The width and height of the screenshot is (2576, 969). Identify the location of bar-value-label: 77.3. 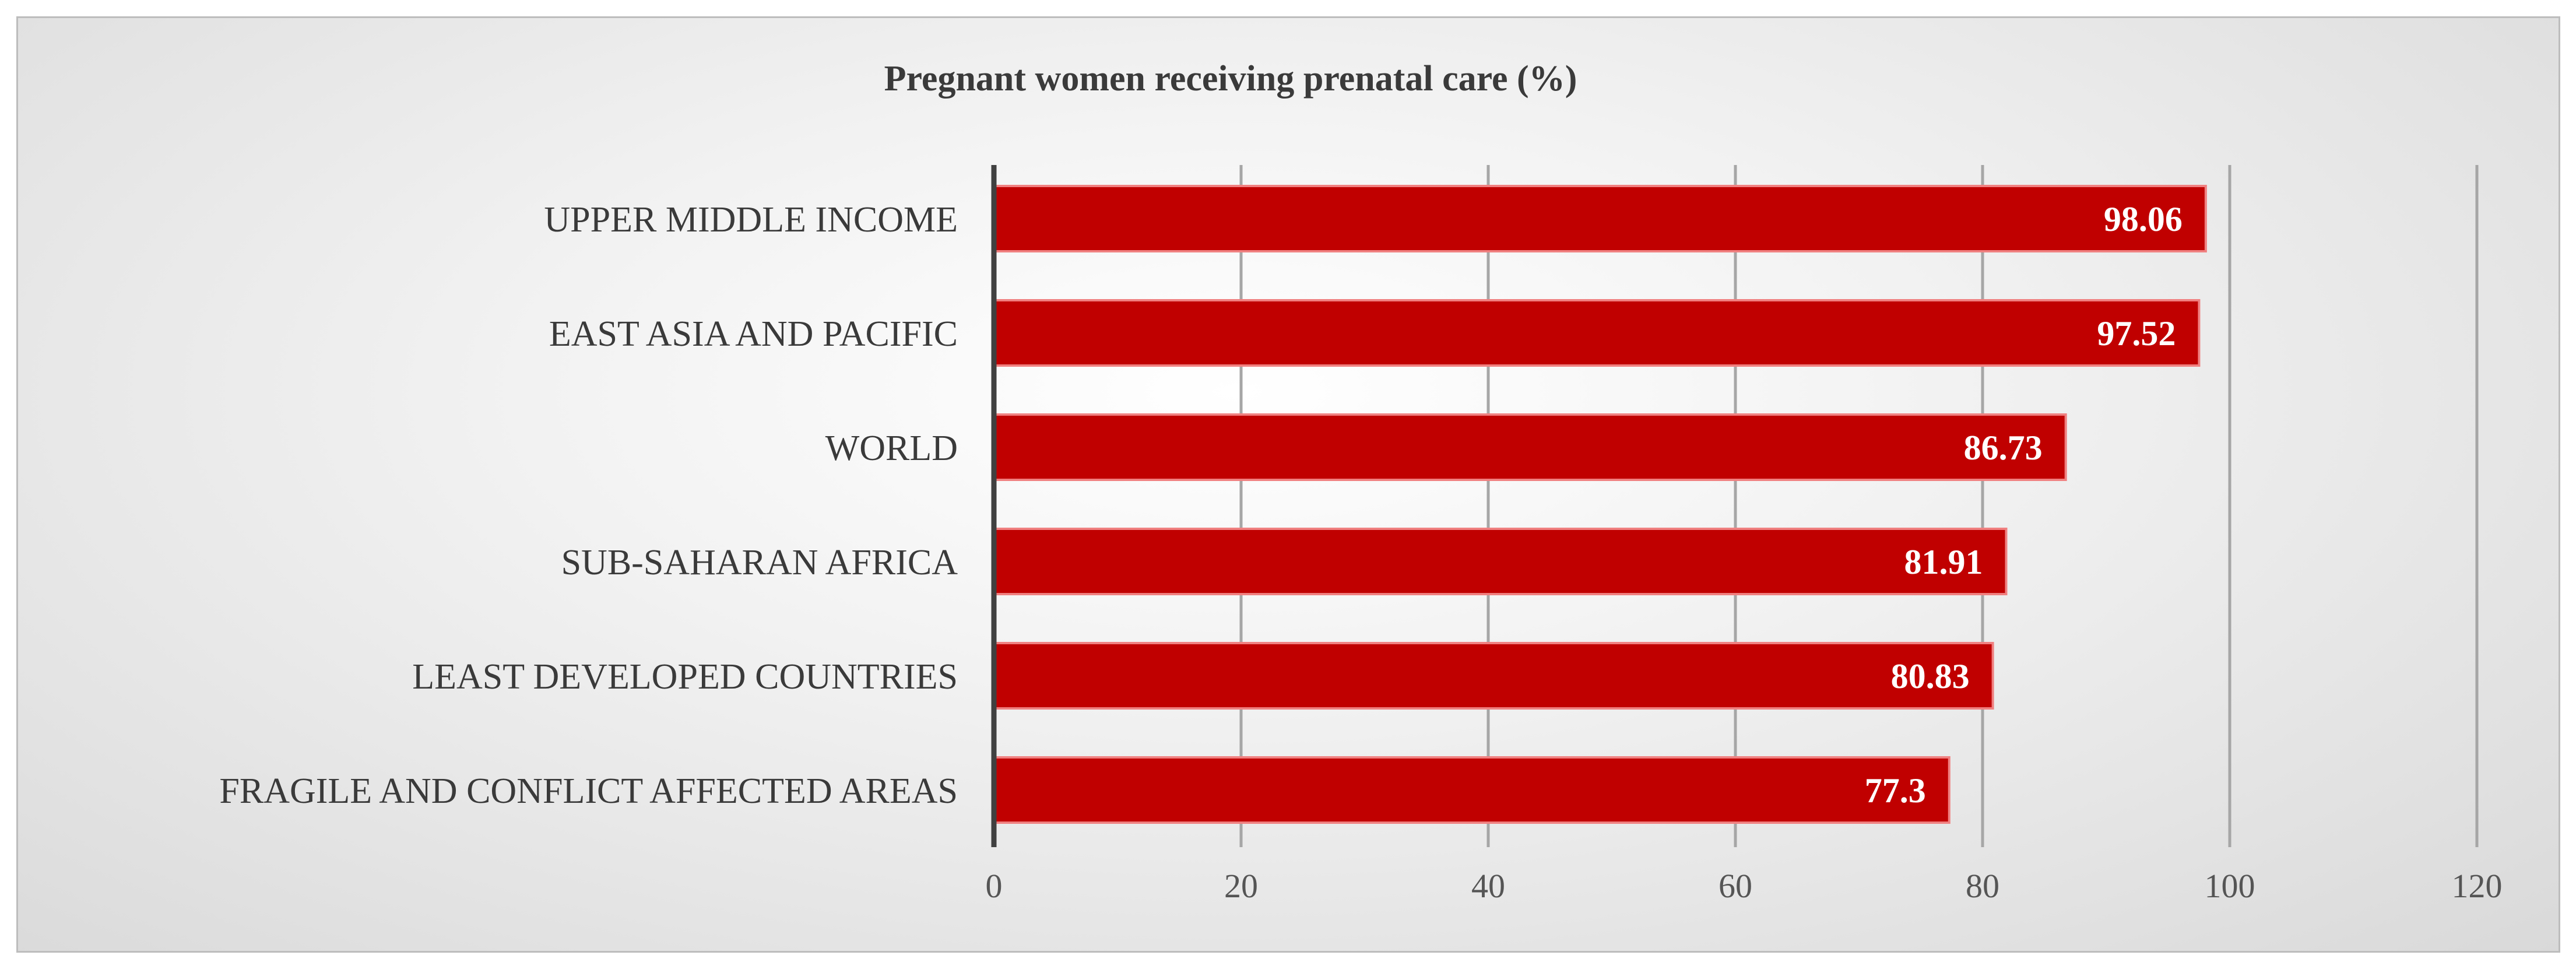
(1895, 790).